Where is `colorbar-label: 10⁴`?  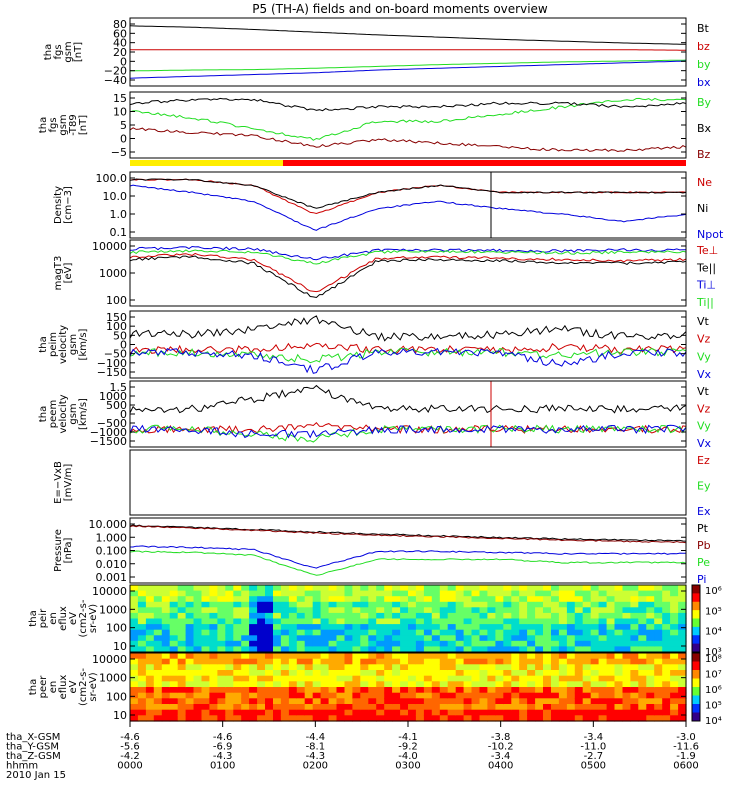
colorbar-label: 10⁴ is located at coordinates (713, 632).